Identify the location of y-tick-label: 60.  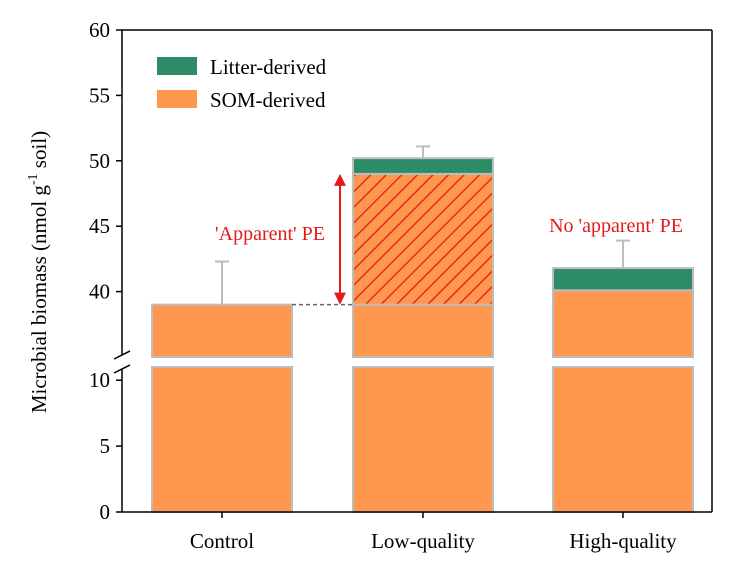
(99, 30).